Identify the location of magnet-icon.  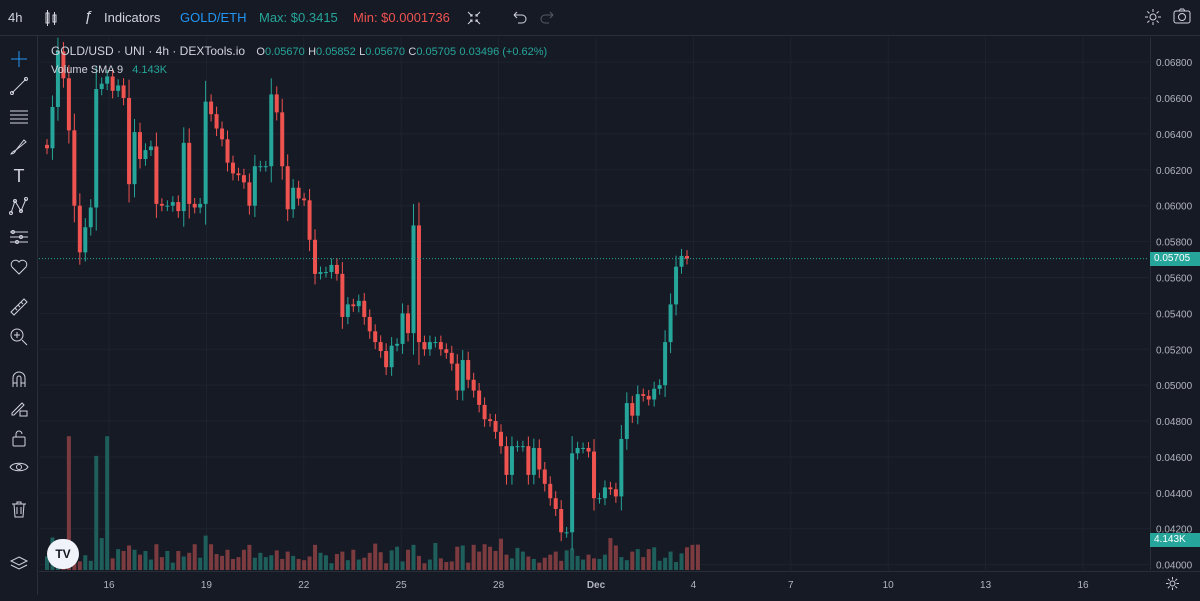
(19, 379).